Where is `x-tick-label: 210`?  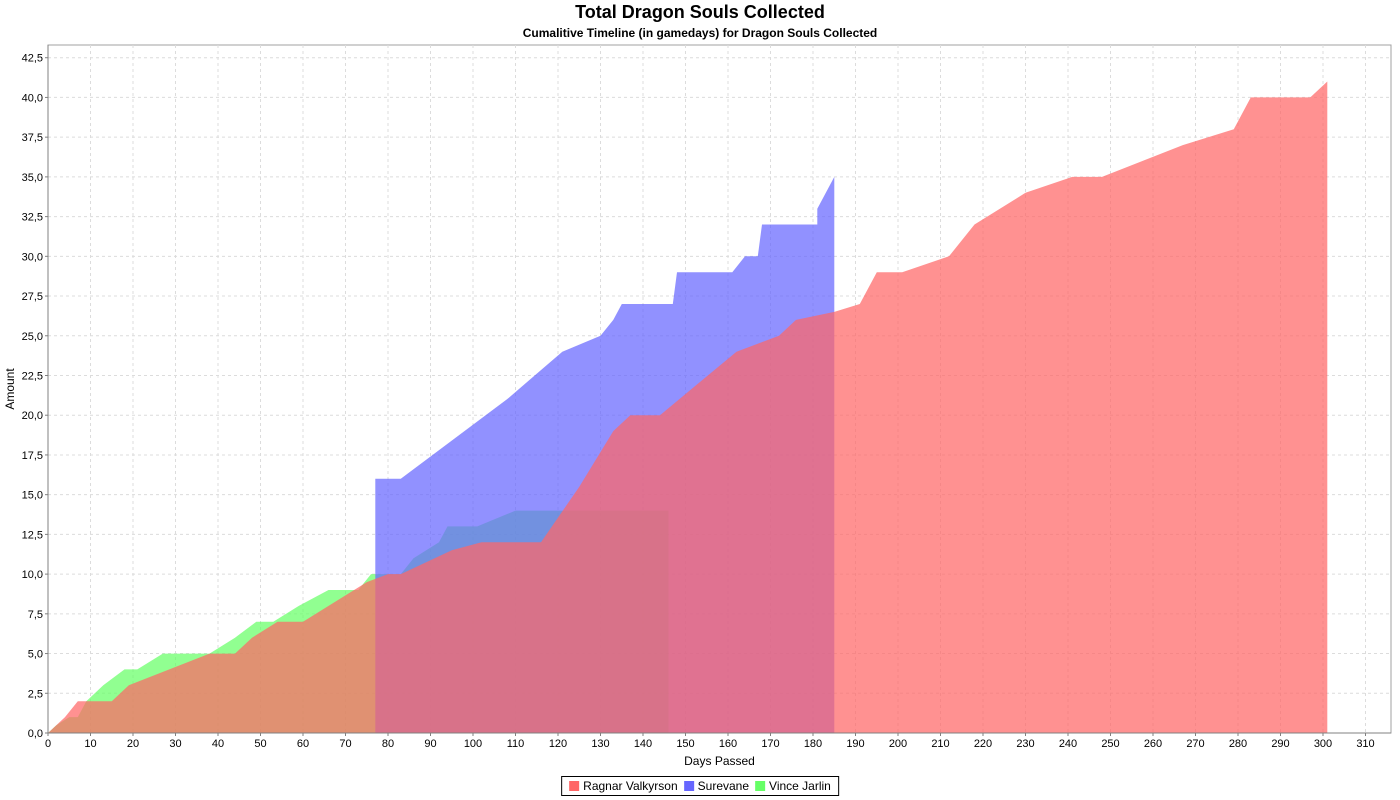 x-tick-label: 210 is located at coordinates (940, 744).